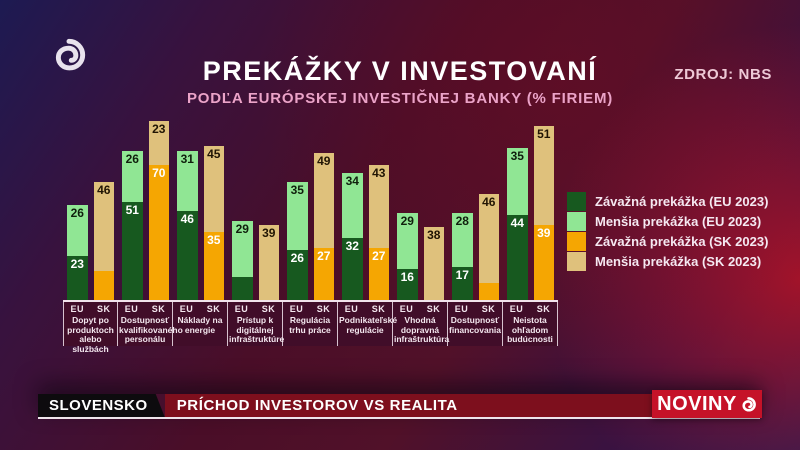 This screenshot has height=450, width=800. I want to click on channel-spiral-logo, so click(69, 55).